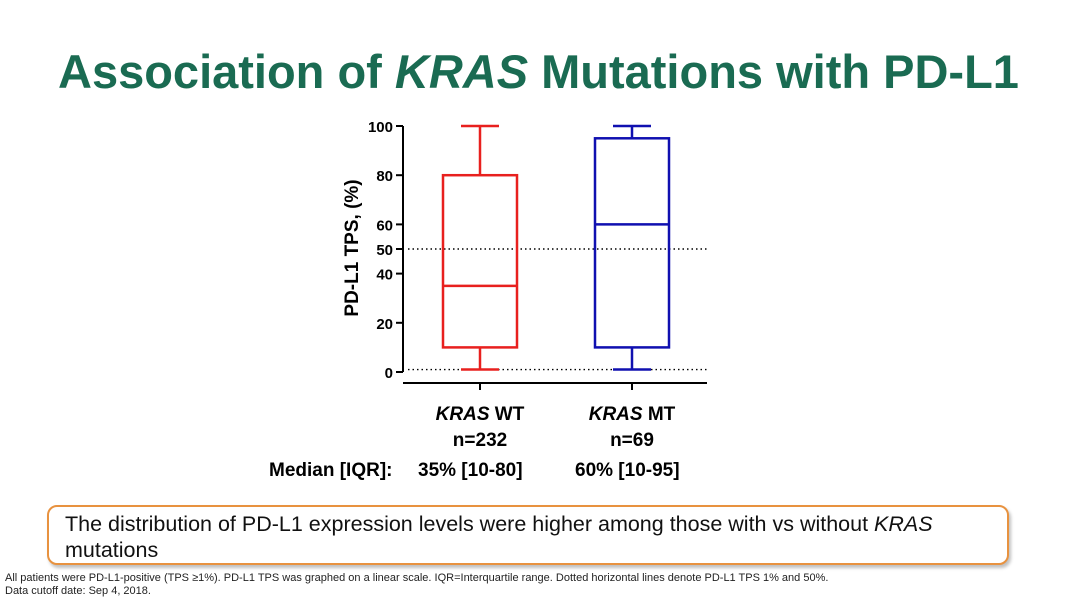  Describe the element at coordinates (384, 225) in the screenshot. I see `y-tick-label-60: 60` at that location.